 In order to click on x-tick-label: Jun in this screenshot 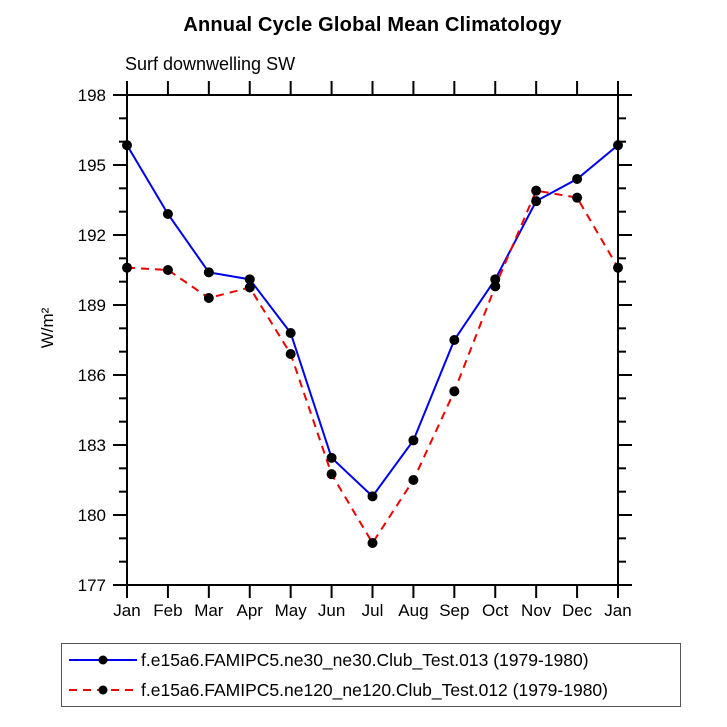, I will do `click(331, 610)`.